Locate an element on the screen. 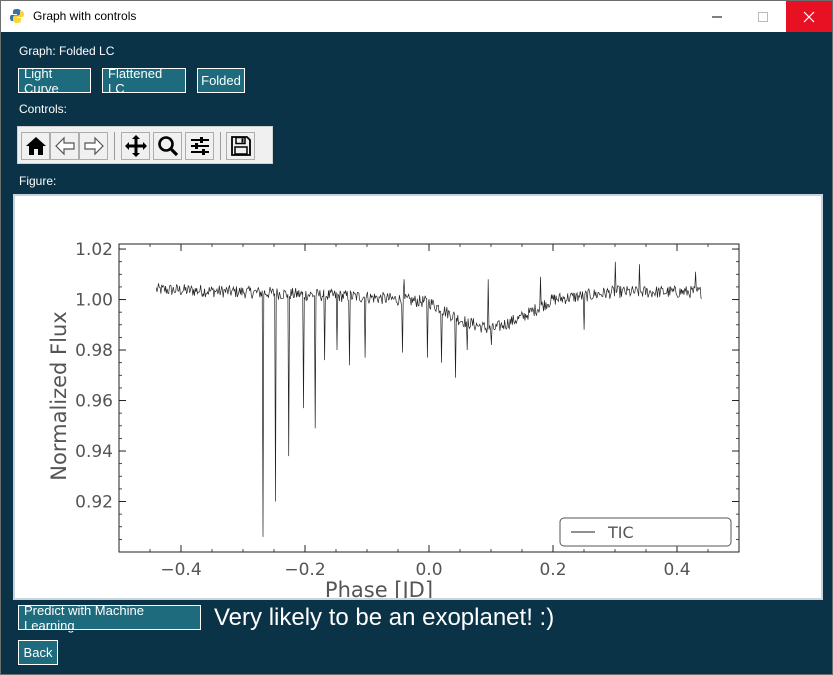  pan-icon is located at coordinates (136, 146).